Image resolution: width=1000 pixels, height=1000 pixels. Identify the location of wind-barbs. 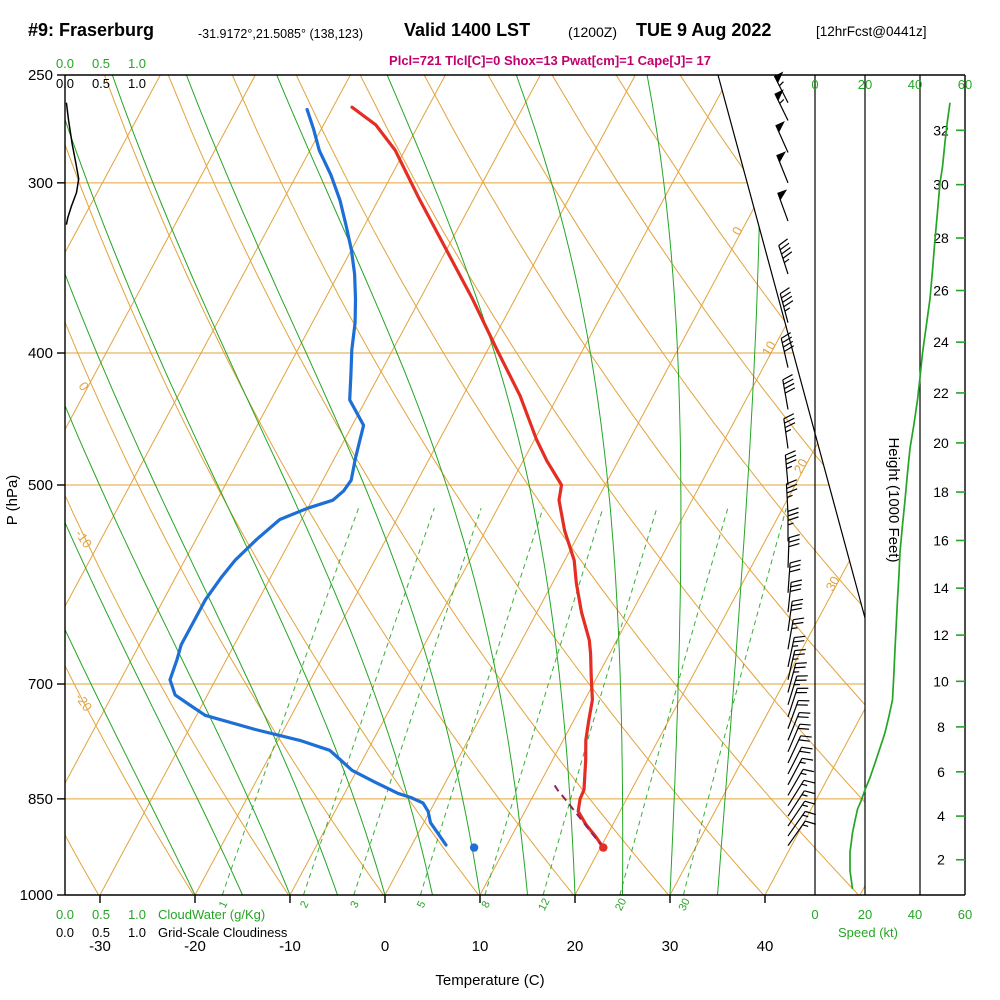
(794, 459).